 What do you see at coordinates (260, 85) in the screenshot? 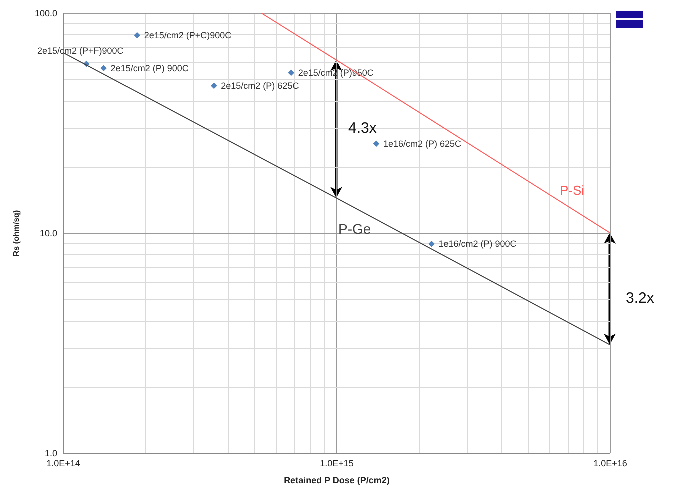
I see `data-label: 2e15/cm2 (P) 625C` at bounding box center [260, 85].